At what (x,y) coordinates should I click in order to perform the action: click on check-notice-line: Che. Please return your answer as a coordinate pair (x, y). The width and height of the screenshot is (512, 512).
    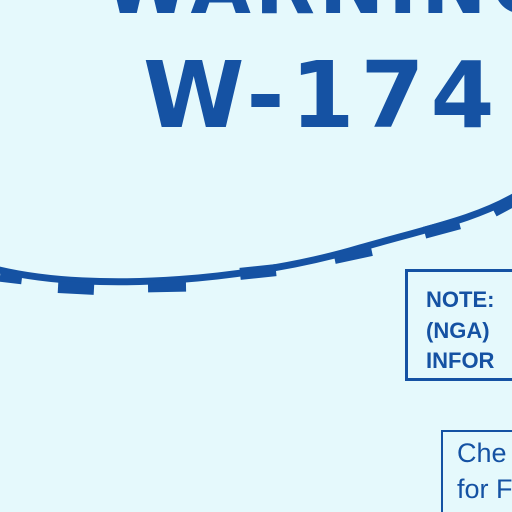
    Looking at the image, I should click on (482, 453).